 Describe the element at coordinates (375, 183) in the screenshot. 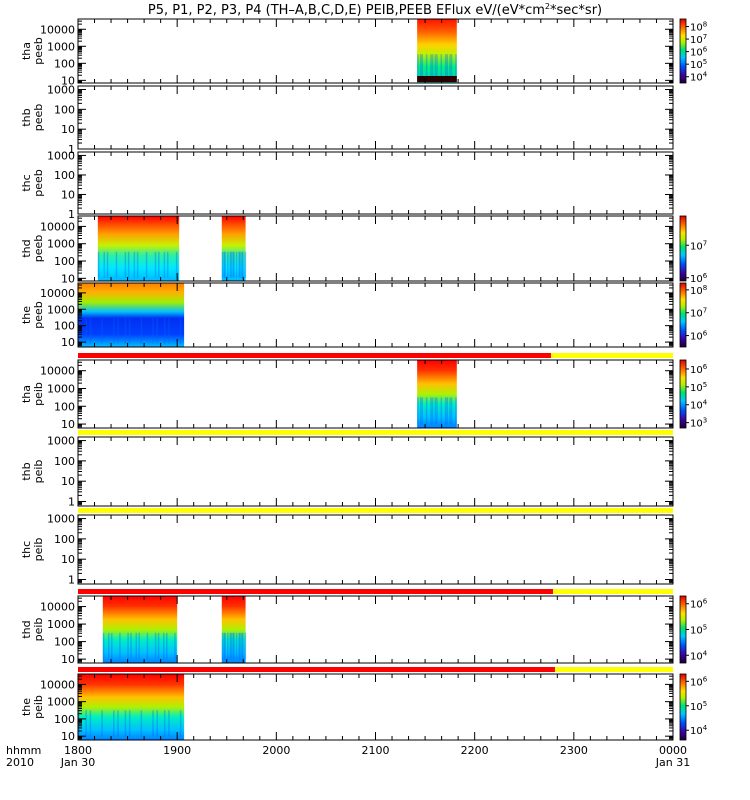

I see `panel-frame` at that location.